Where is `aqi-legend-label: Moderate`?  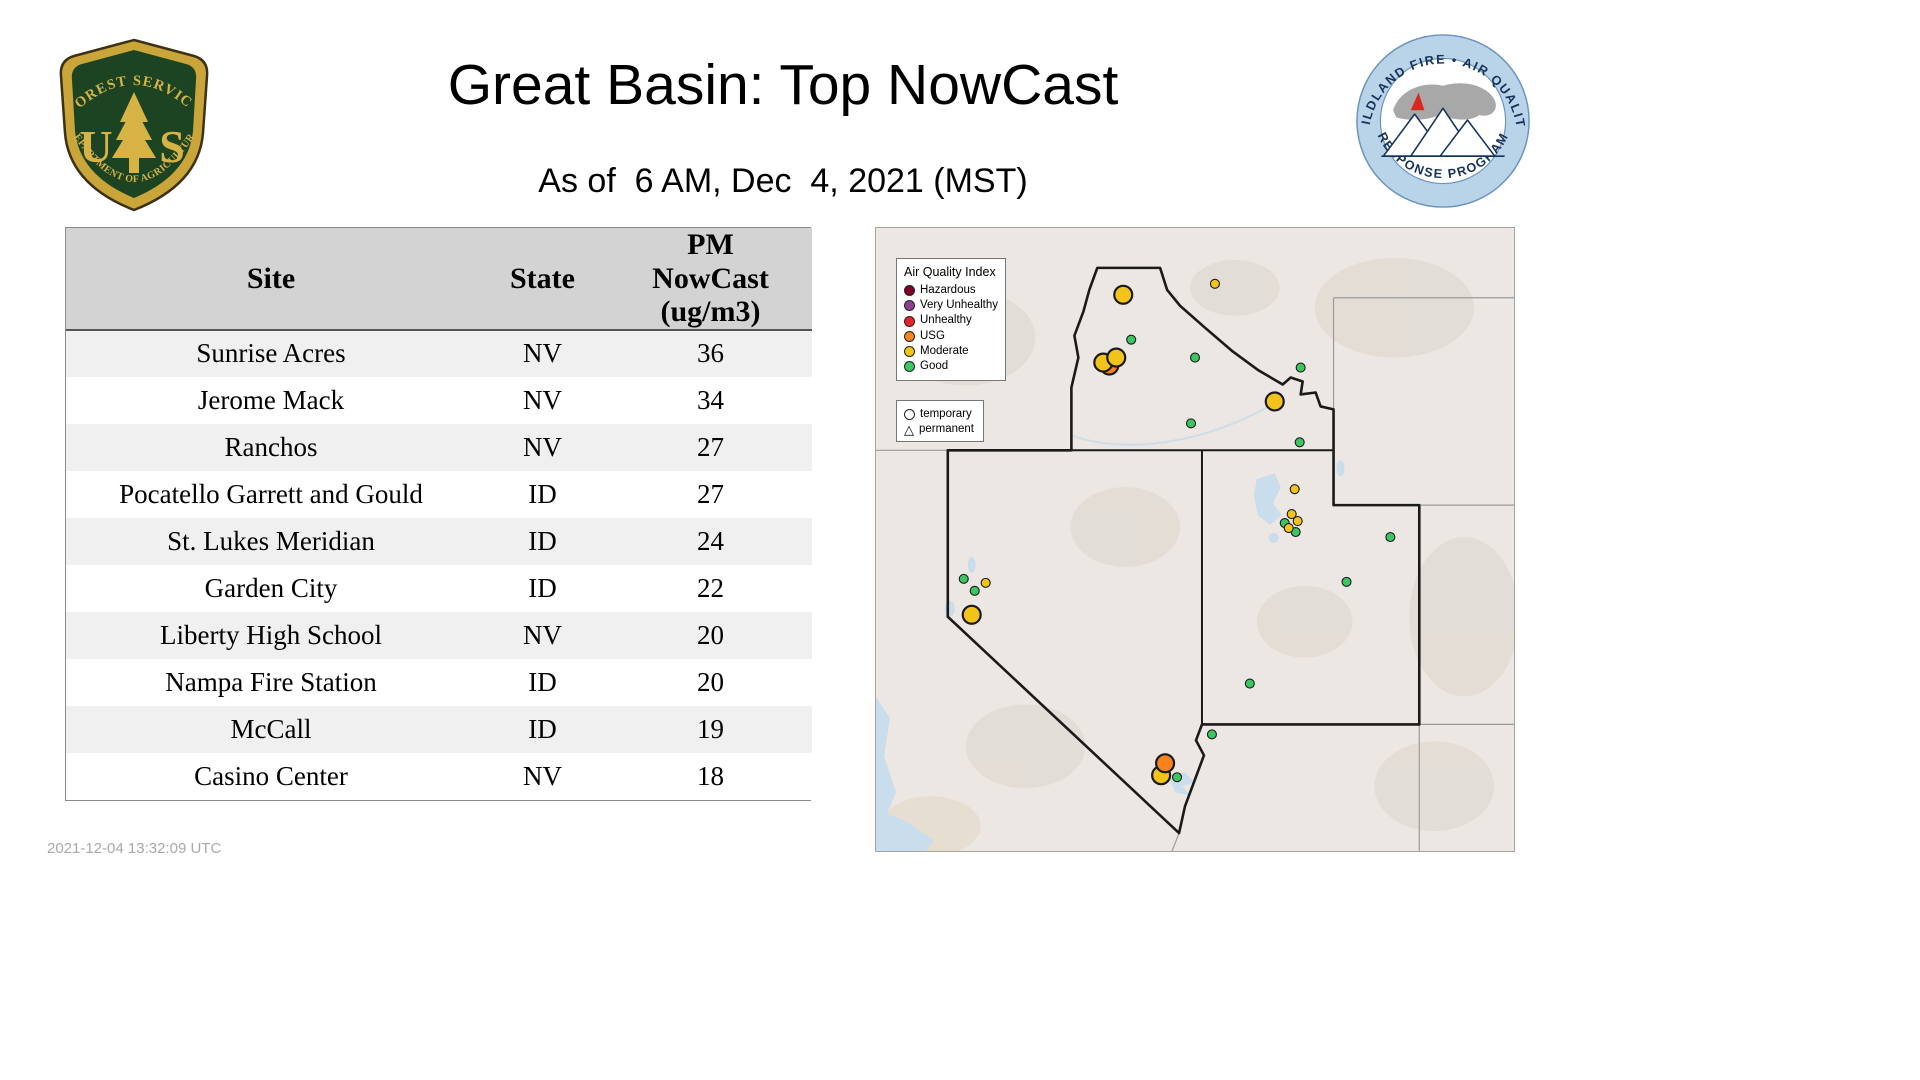
aqi-legend-label: Moderate is located at coordinates (944, 350).